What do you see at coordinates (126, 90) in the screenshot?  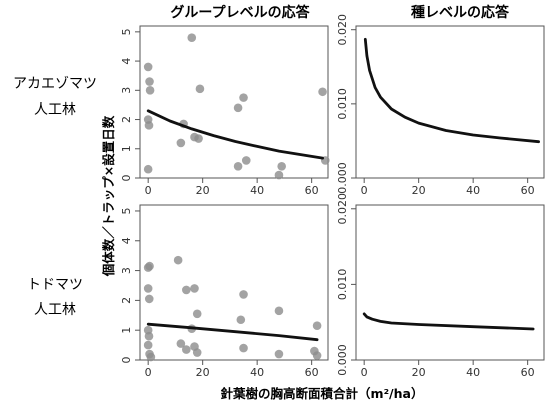 I see `panel-r1c1-ytick-label: 3` at bounding box center [126, 90].